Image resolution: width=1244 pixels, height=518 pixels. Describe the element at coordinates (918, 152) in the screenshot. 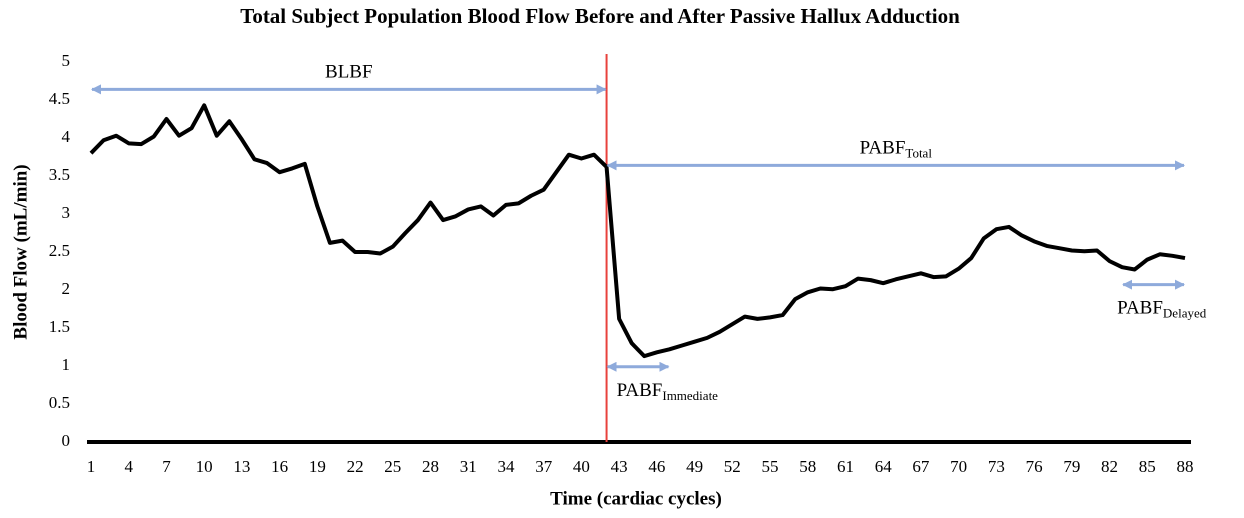

I see `annotation-subscript: Total` at that location.